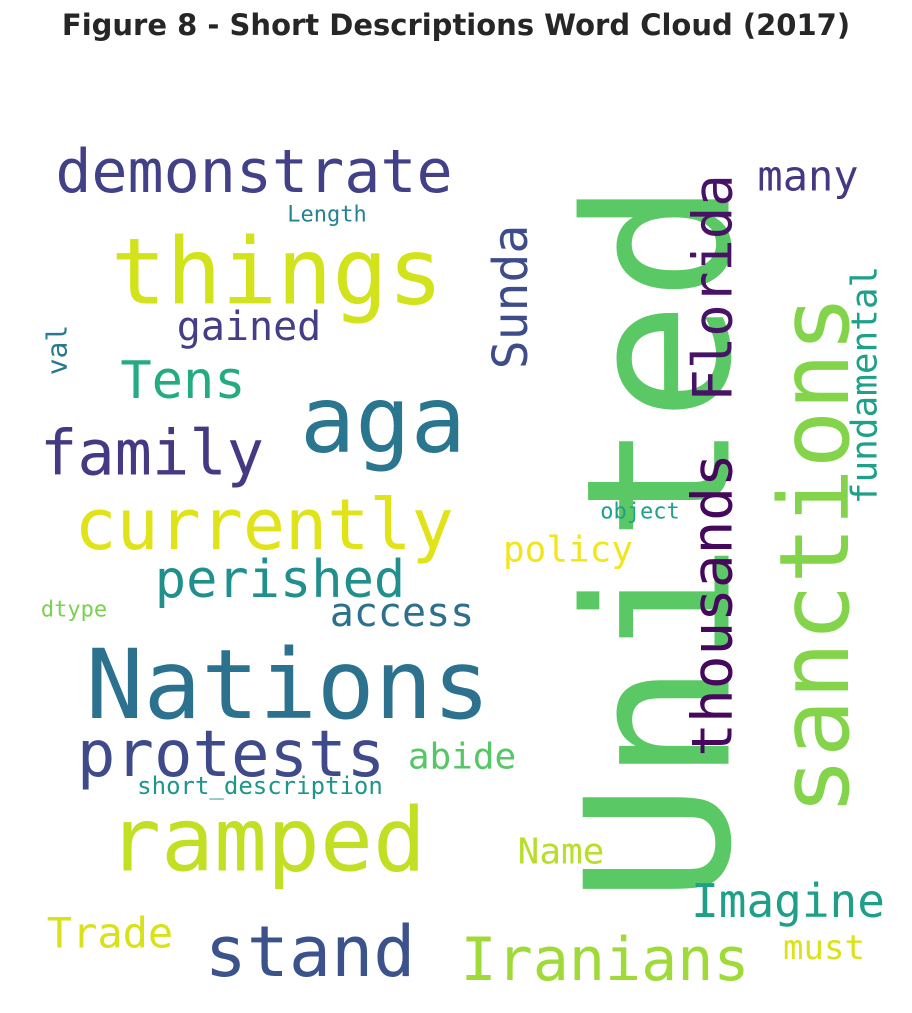 The image size is (912, 1013). I want to click on cloud-word-protests: protests, so click(231, 755).